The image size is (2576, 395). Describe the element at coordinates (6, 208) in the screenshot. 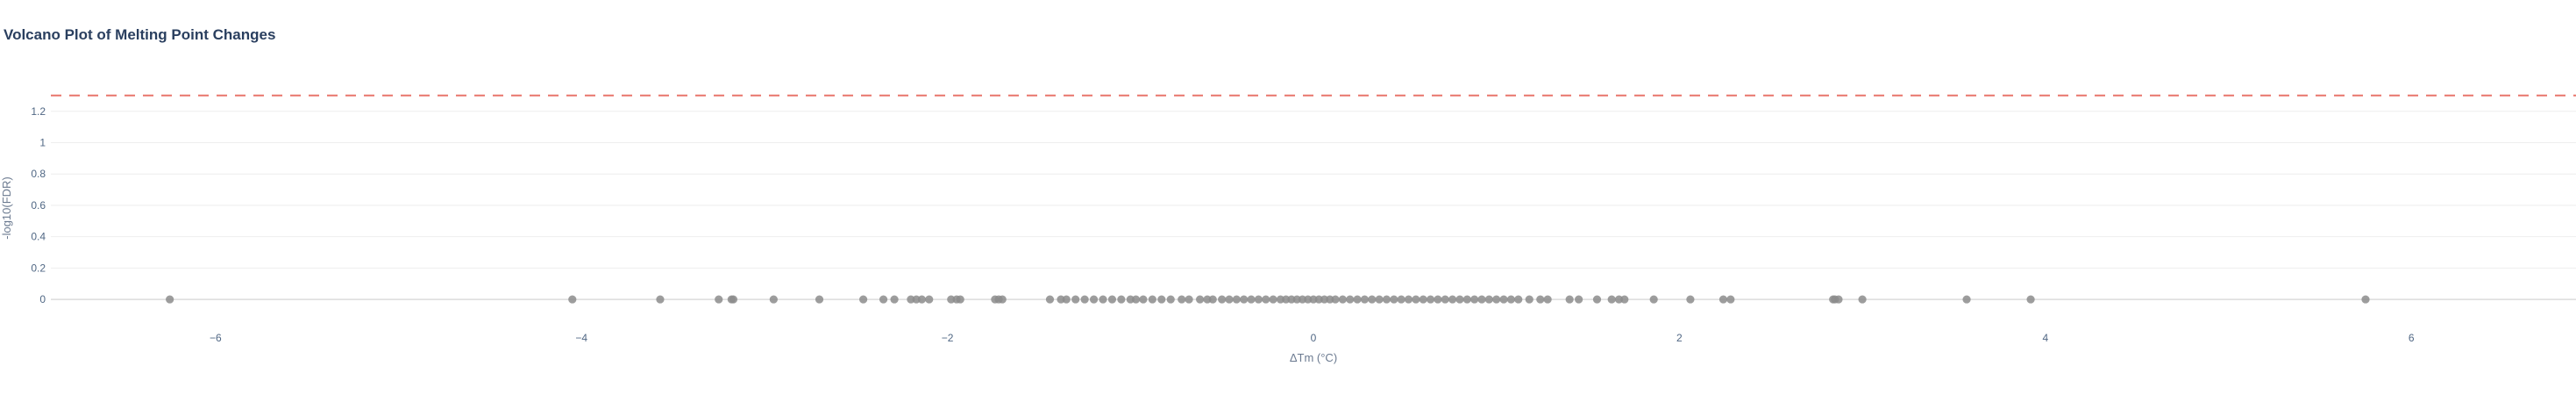

I see `y-axis-title: -log10(FDR)` at that location.